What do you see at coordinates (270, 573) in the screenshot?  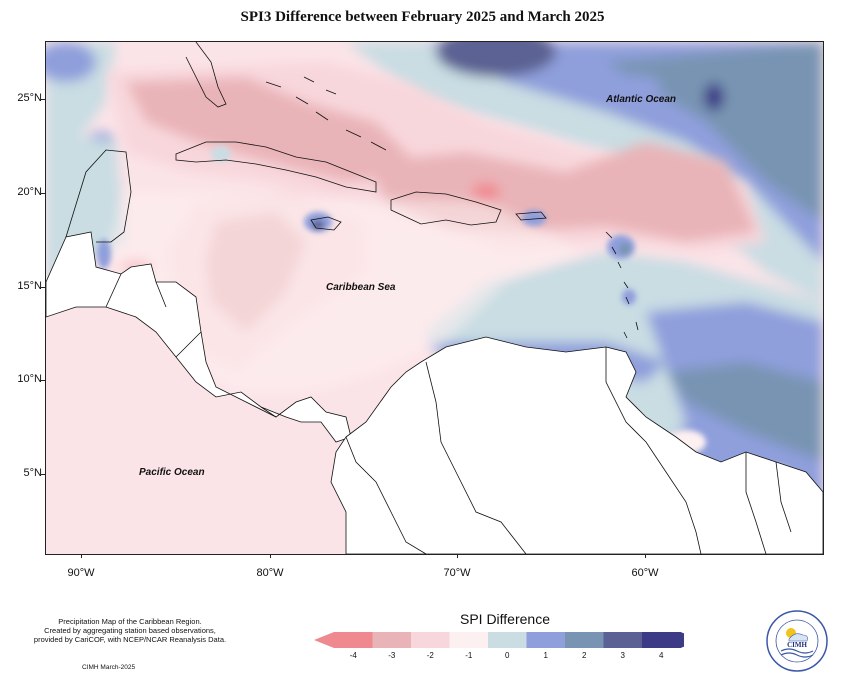 I see `lon-label-80w: 80°W` at bounding box center [270, 573].